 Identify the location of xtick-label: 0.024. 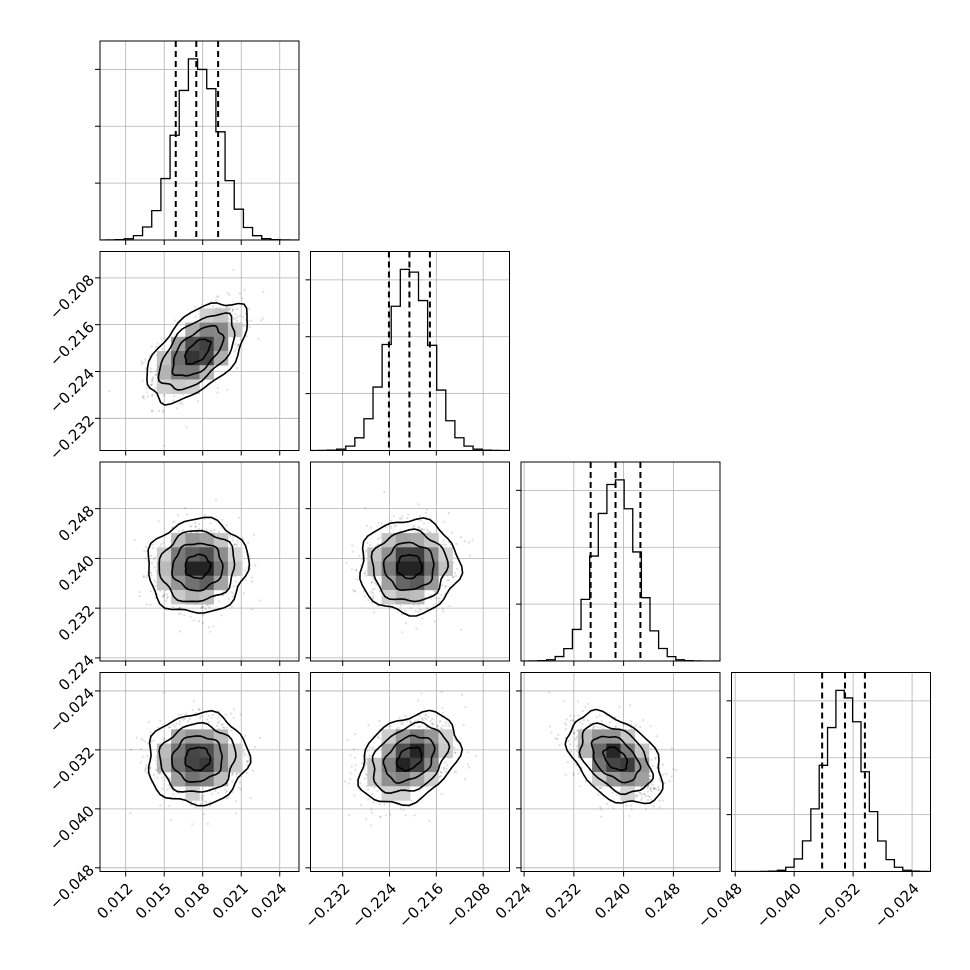
(268, 901).